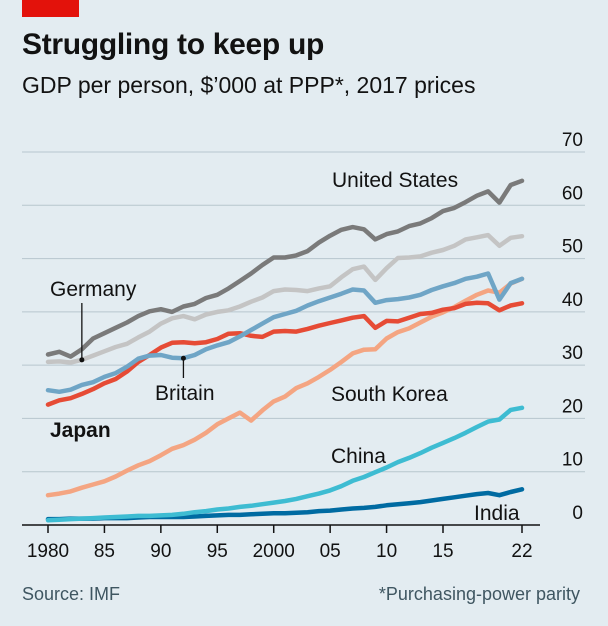 This screenshot has height=626, width=608. Describe the element at coordinates (274, 551) in the screenshot. I see `x-tick-label-2000: 2000` at that location.